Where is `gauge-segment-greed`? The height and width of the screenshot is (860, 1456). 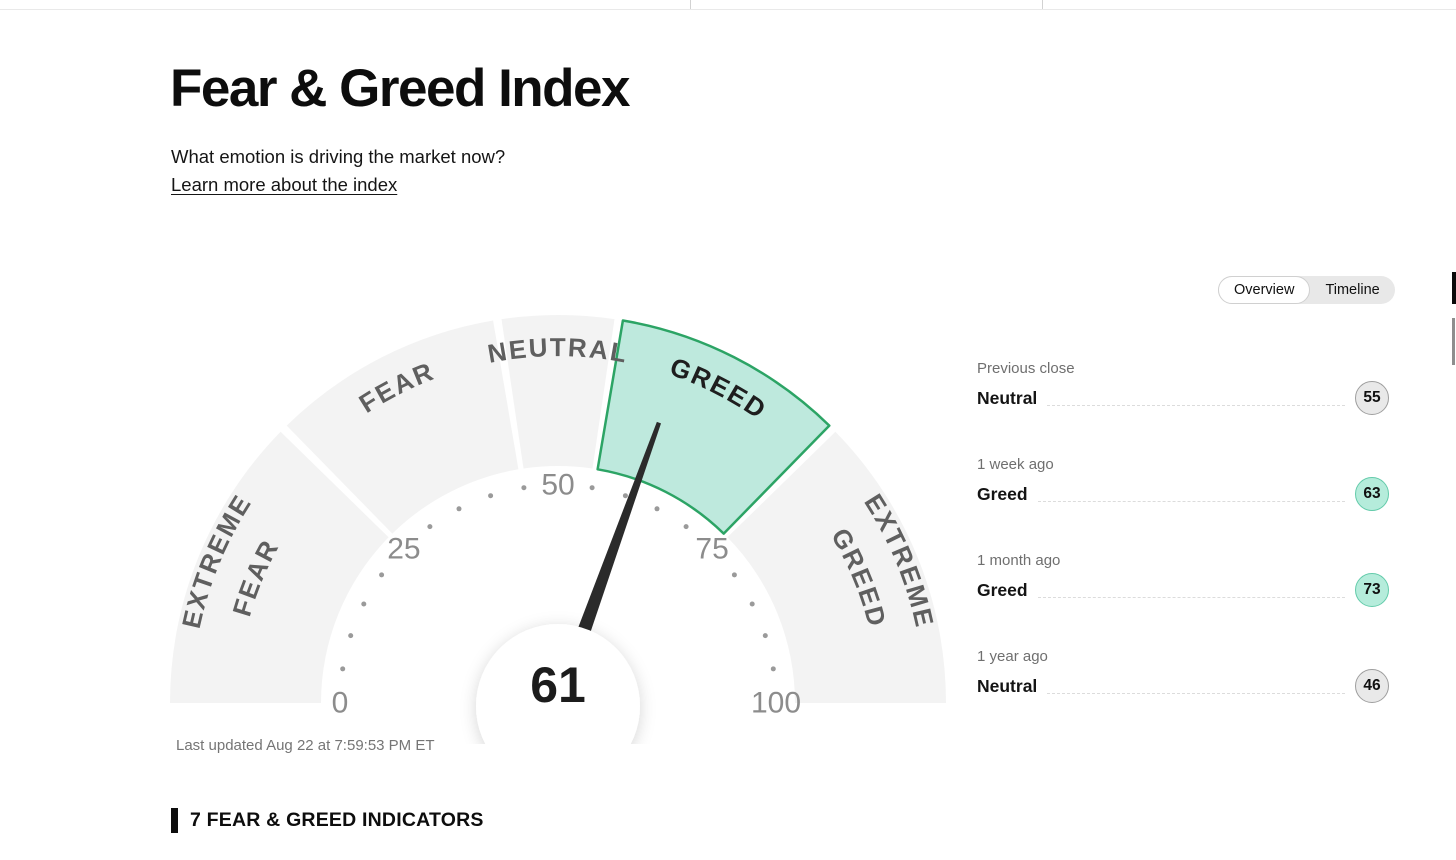
gauge-segment-greed is located at coordinates (713, 427).